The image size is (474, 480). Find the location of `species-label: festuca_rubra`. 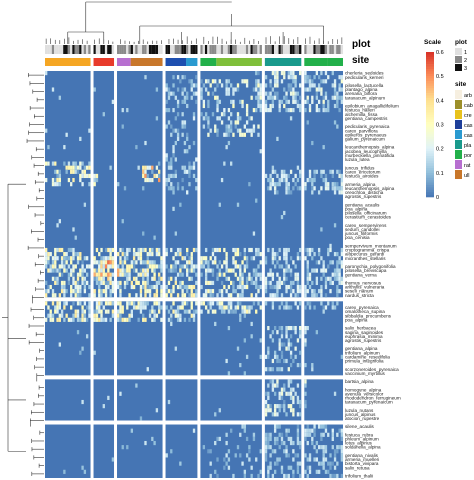

species-label: festuca_rubra is located at coordinates (359, 434).